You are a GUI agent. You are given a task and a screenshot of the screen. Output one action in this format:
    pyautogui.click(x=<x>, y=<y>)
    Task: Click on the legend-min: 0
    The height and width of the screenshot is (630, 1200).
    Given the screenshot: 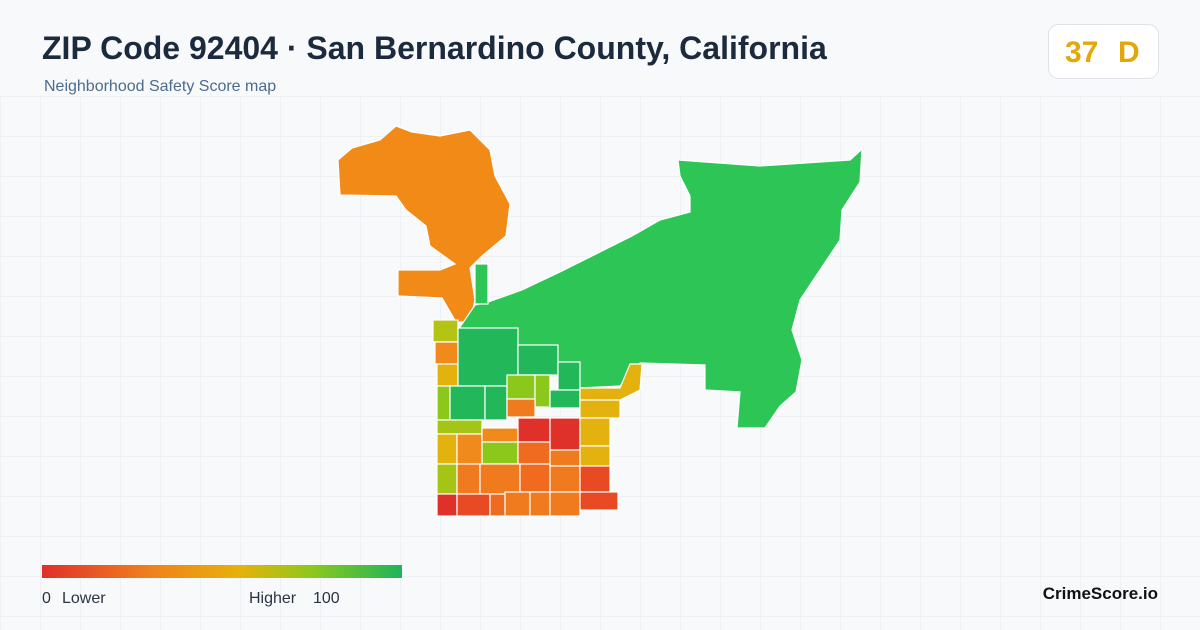 What is the action you would take?
    pyautogui.click(x=46, y=598)
    